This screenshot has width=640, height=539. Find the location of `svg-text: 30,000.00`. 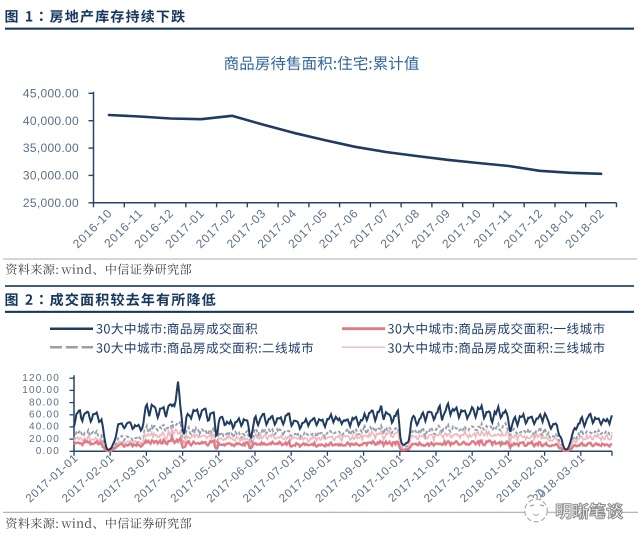

svg-text: 30,000.00 is located at coordinates (51, 176).